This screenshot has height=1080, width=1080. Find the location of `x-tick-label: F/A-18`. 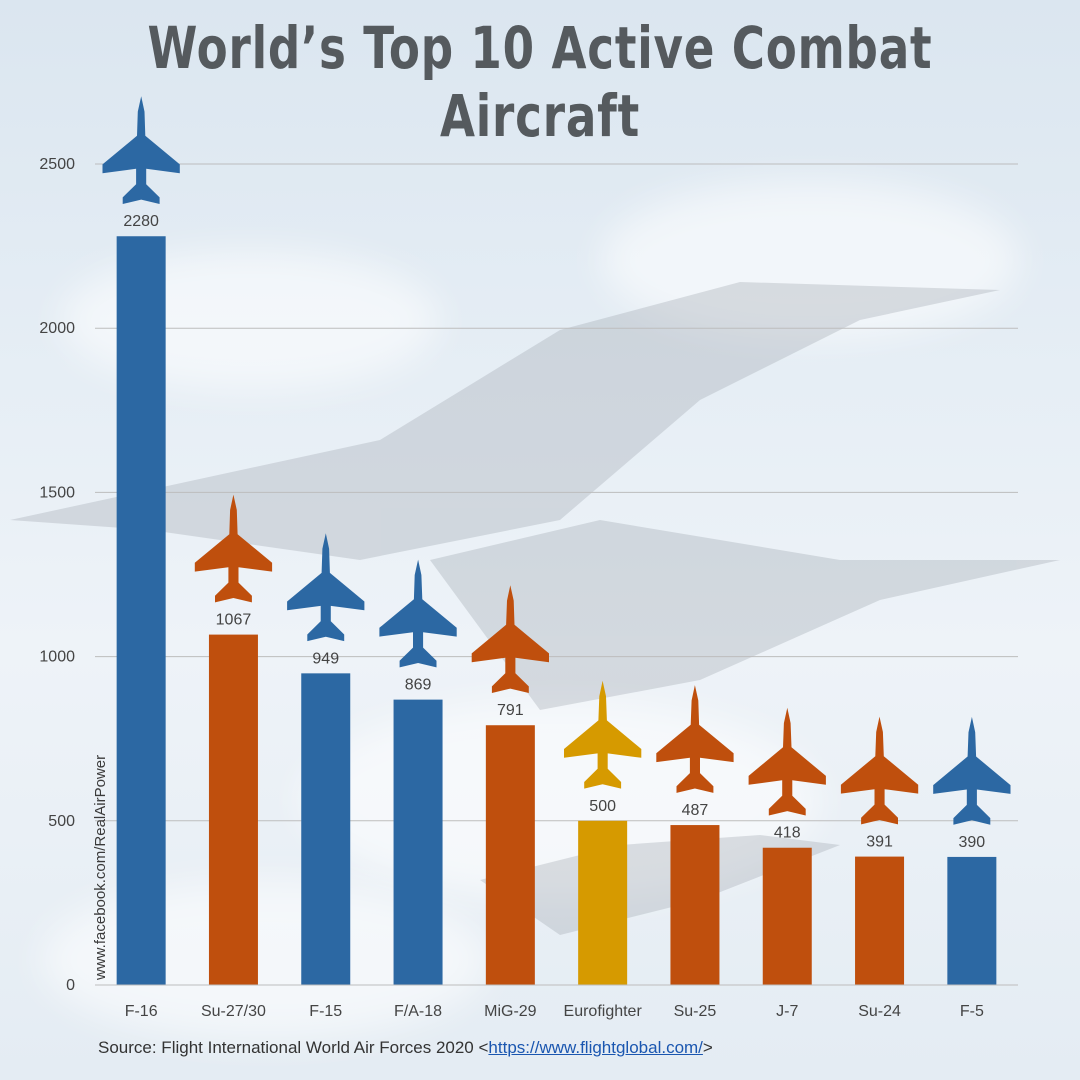

x-tick-label: F/A-18 is located at coordinates (418, 1011).